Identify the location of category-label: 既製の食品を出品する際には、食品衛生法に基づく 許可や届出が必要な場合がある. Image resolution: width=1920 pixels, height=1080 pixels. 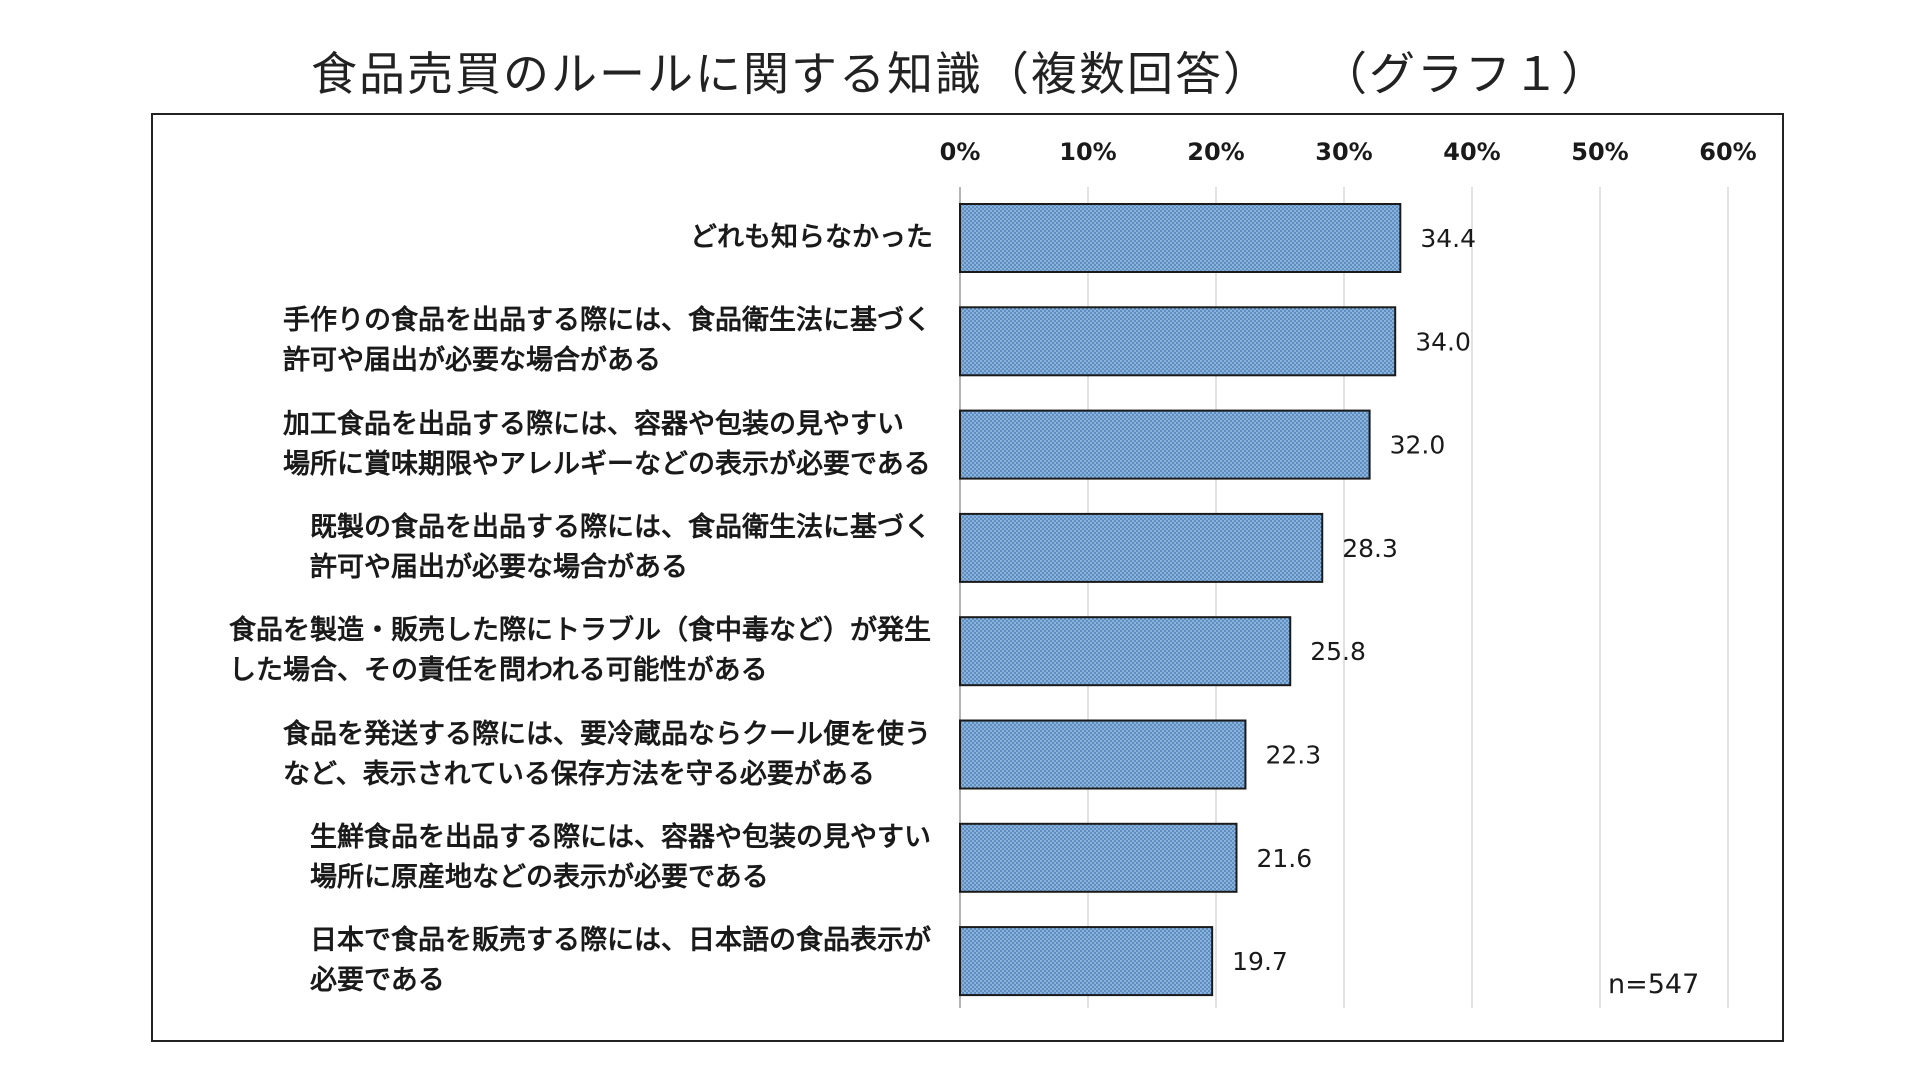
(621, 548).